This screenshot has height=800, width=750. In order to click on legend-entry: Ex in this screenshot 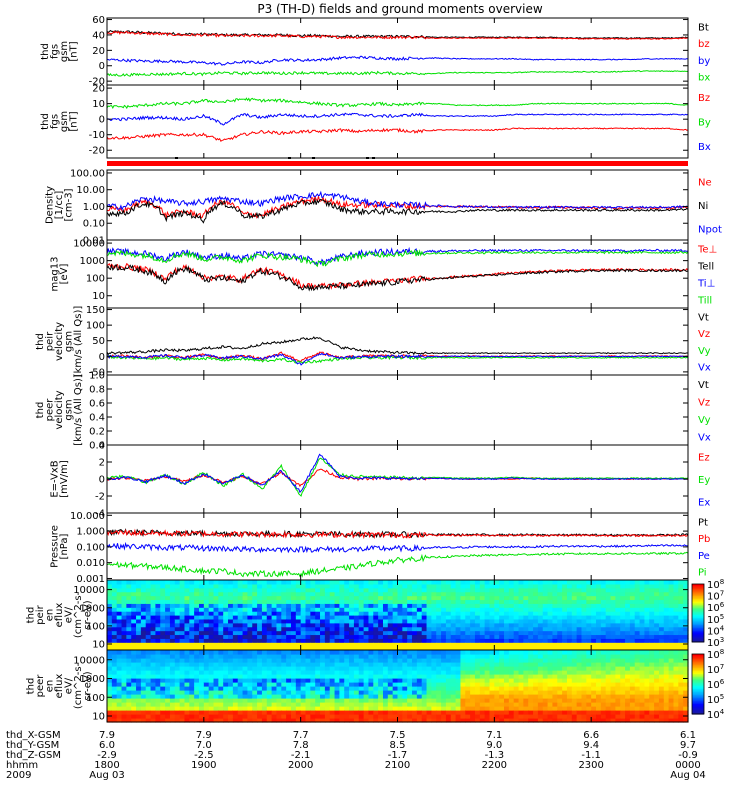, I will do `click(704, 503)`.